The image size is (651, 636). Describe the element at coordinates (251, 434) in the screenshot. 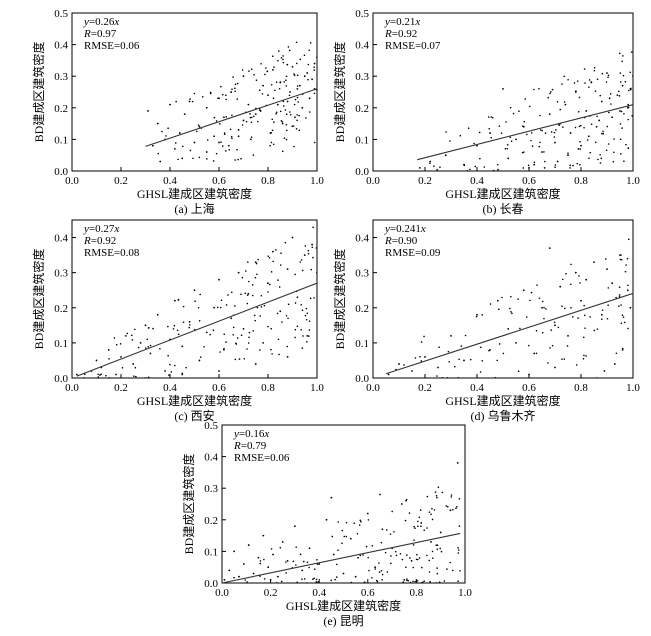

I see `regression-equation: y=0.16x` at that location.